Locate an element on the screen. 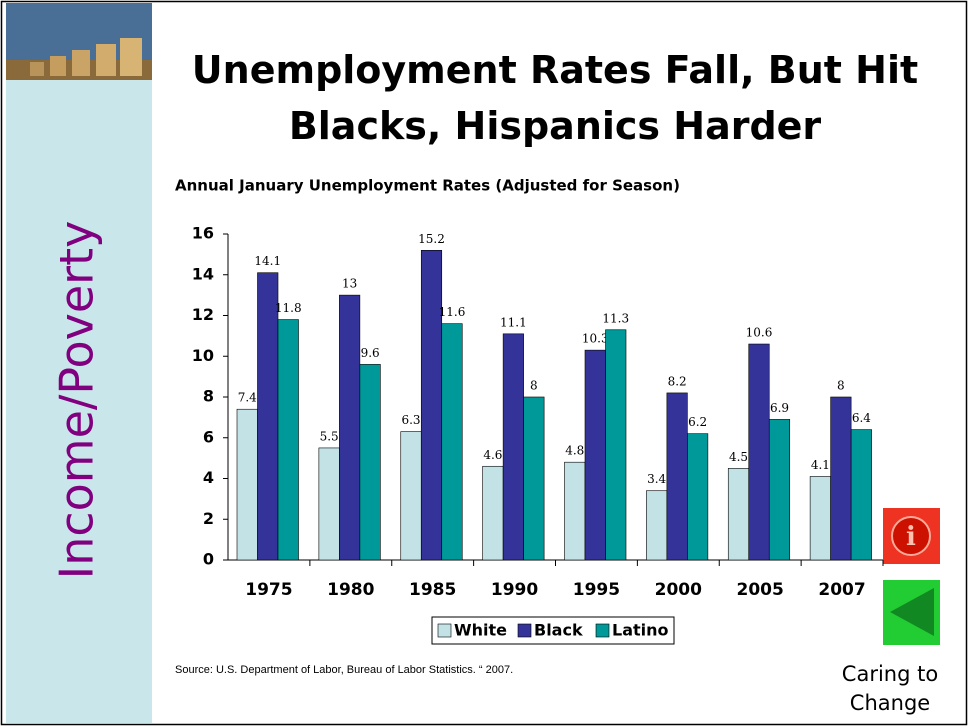  value-label: 10.3 is located at coordinates (595, 339).